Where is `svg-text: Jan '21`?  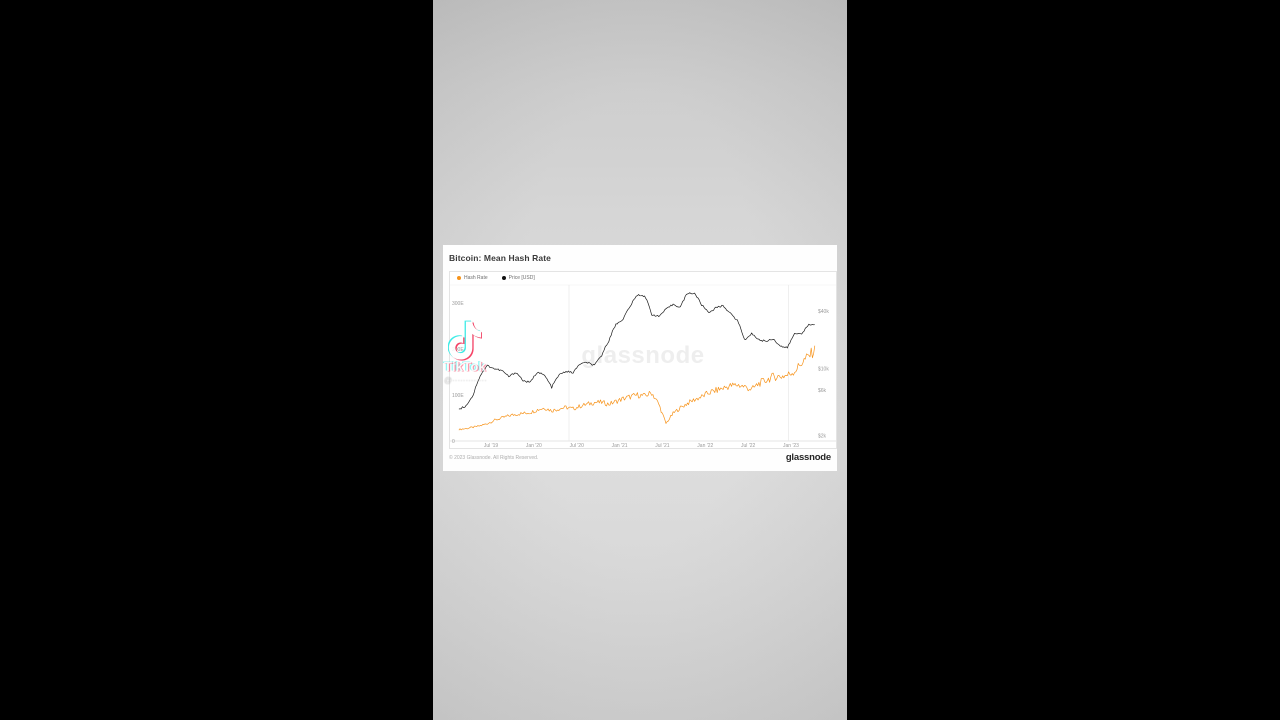
svg-text: Jan '21 is located at coordinates (620, 445).